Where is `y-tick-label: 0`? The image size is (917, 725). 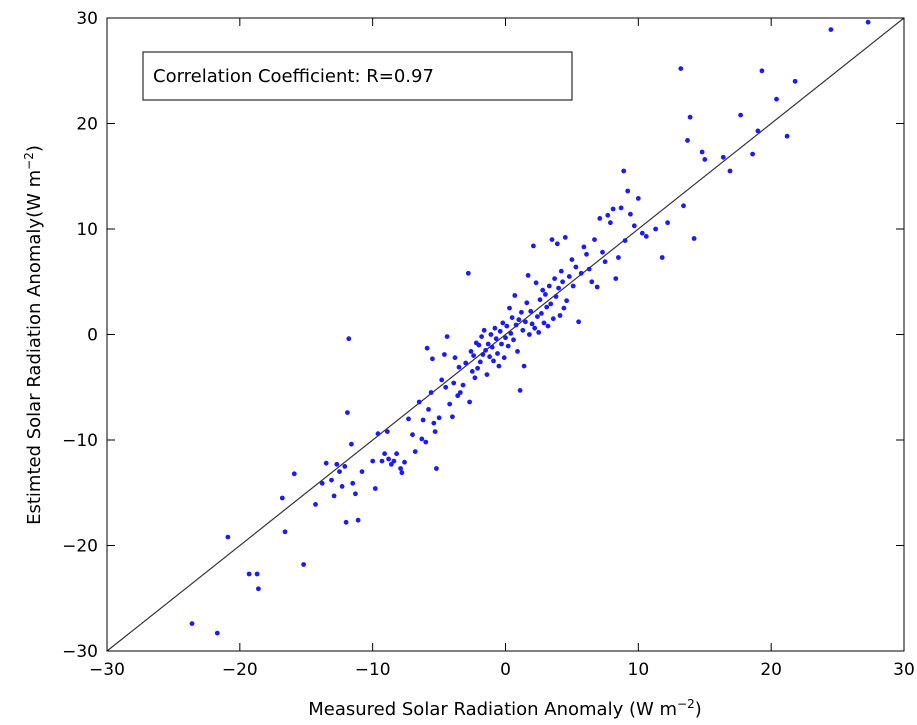 y-tick-label: 0 is located at coordinates (92, 336).